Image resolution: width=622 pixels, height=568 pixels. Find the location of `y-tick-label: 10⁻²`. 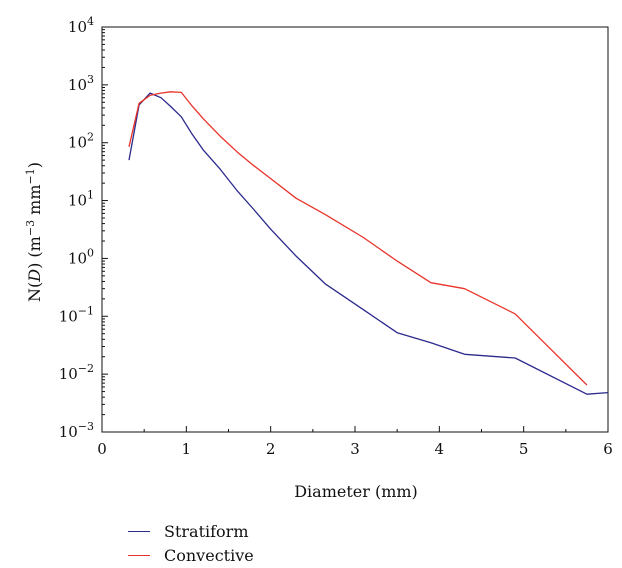

y-tick-label: 10⁻² is located at coordinates (76, 372).